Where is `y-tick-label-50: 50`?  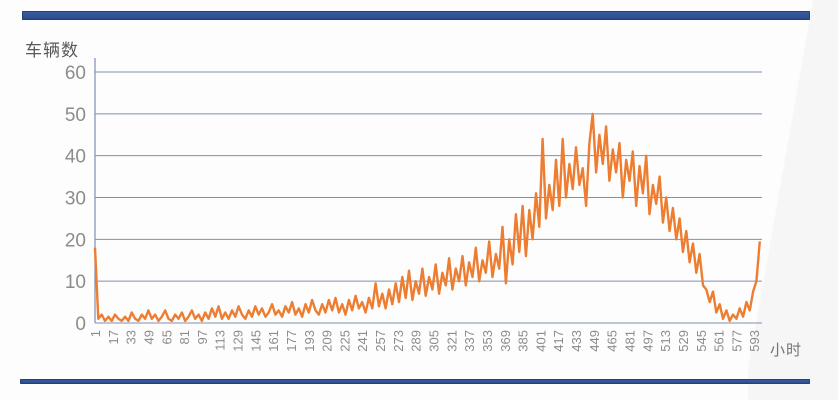 y-tick-label-50: 50 is located at coordinates (75, 115).